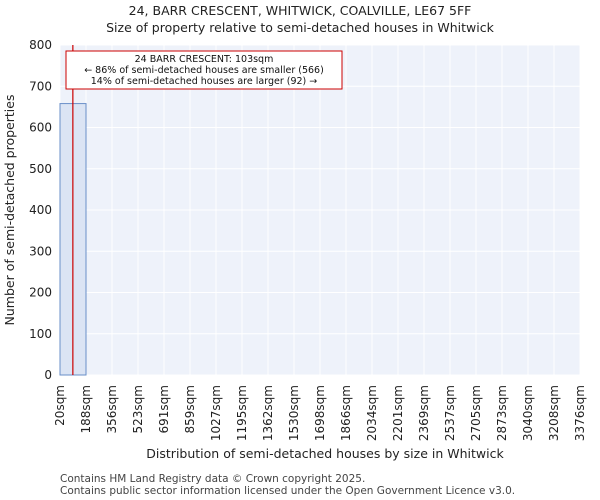 The image size is (600, 500). Describe the element at coordinates (242, 413) in the screenshot. I see `x-tick-label: 1195sqm` at that location.